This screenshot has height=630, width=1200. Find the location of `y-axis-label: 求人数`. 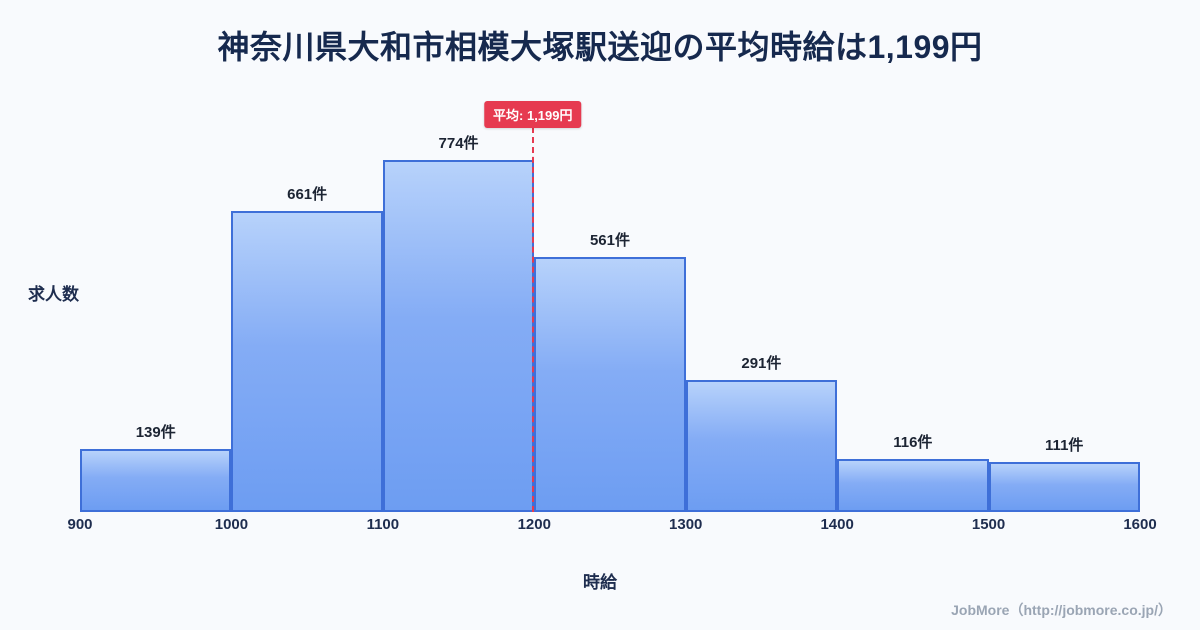

y-axis-label: 求人数 is located at coordinates (53, 294).